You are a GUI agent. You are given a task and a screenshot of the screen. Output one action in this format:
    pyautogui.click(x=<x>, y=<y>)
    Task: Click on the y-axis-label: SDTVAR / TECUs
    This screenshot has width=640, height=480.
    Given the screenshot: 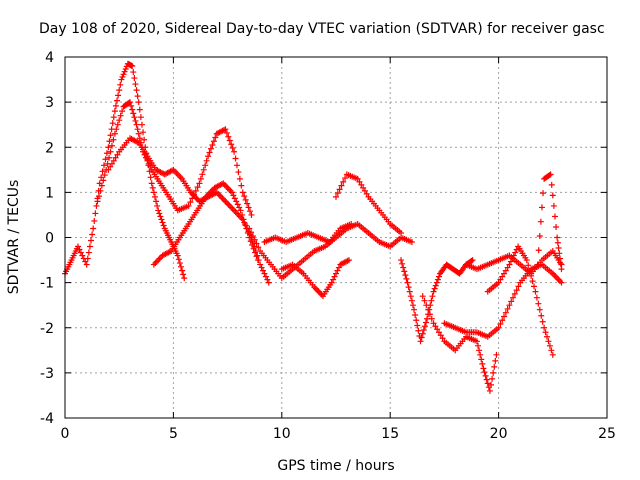 What is the action you would take?
    pyautogui.click(x=14, y=237)
    